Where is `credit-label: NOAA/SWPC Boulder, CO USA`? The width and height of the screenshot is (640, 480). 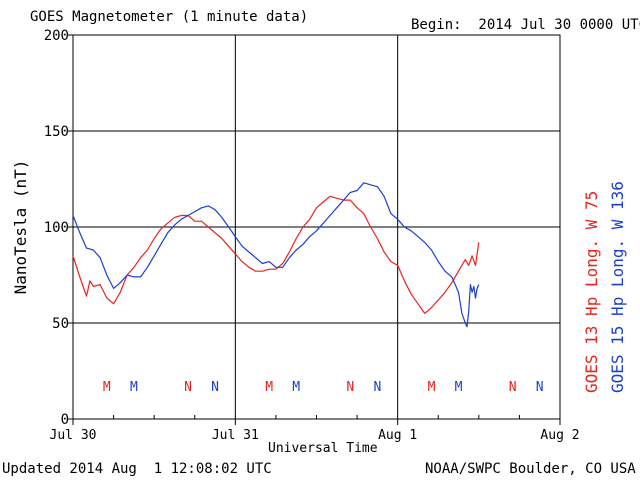 credit-label: NOAA/SWPC Boulder, CO USA is located at coordinates (530, 469).